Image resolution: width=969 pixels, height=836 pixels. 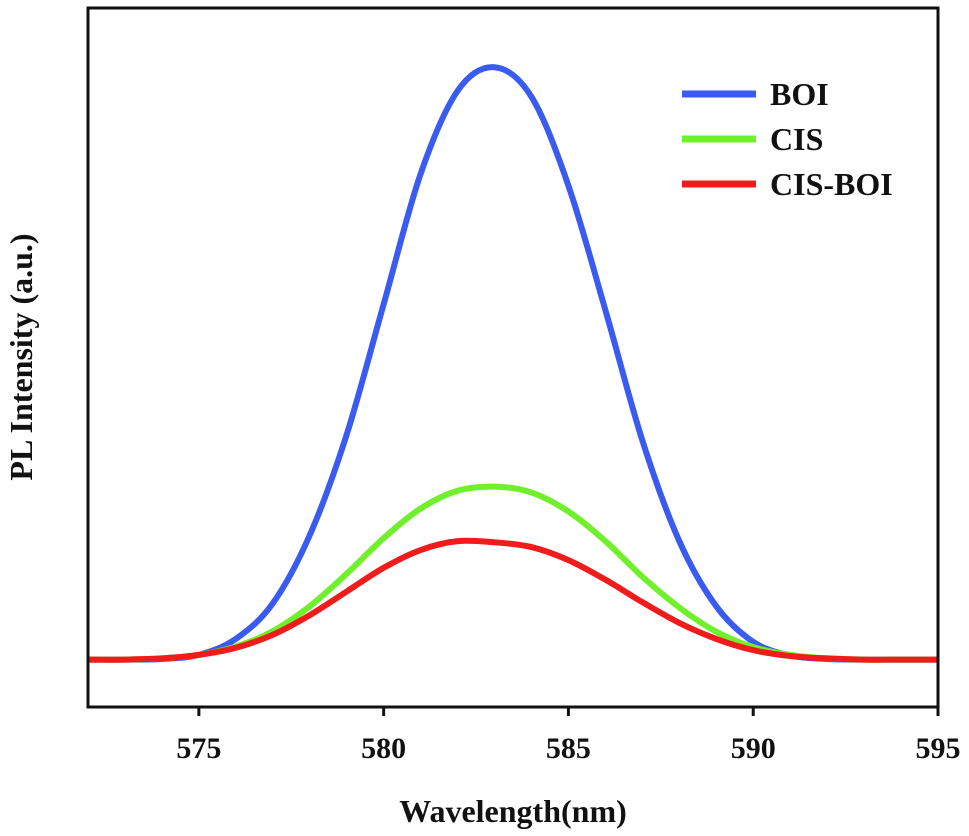 What do you see at coordinates (512, 600) in the screenshot?
I see `series-line-cis-boi` at bounding box center [512, 600].